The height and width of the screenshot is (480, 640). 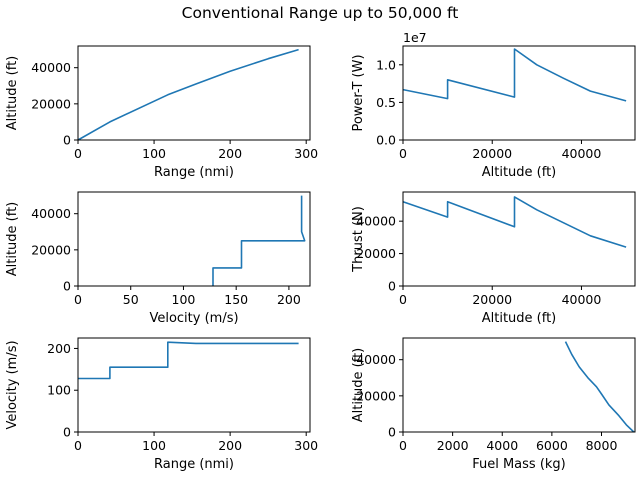 What do you see at coordinates (519, 464) in the screenshot?
I see `x-axis-label: Fuel Mass (kg)` at bounding box center [519, 464].